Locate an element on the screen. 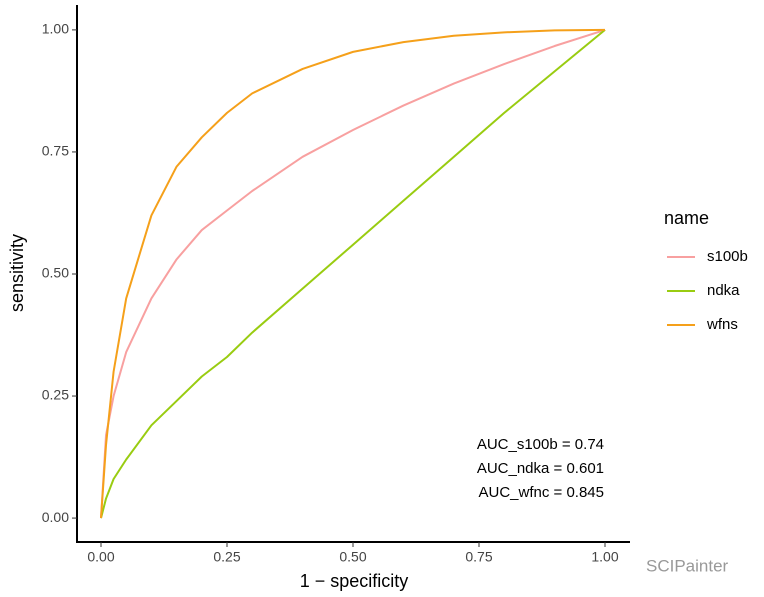 The height and width of the screenshot is (597, 764). y-tick-label: 1.00 is located at coordinates (55, 29).